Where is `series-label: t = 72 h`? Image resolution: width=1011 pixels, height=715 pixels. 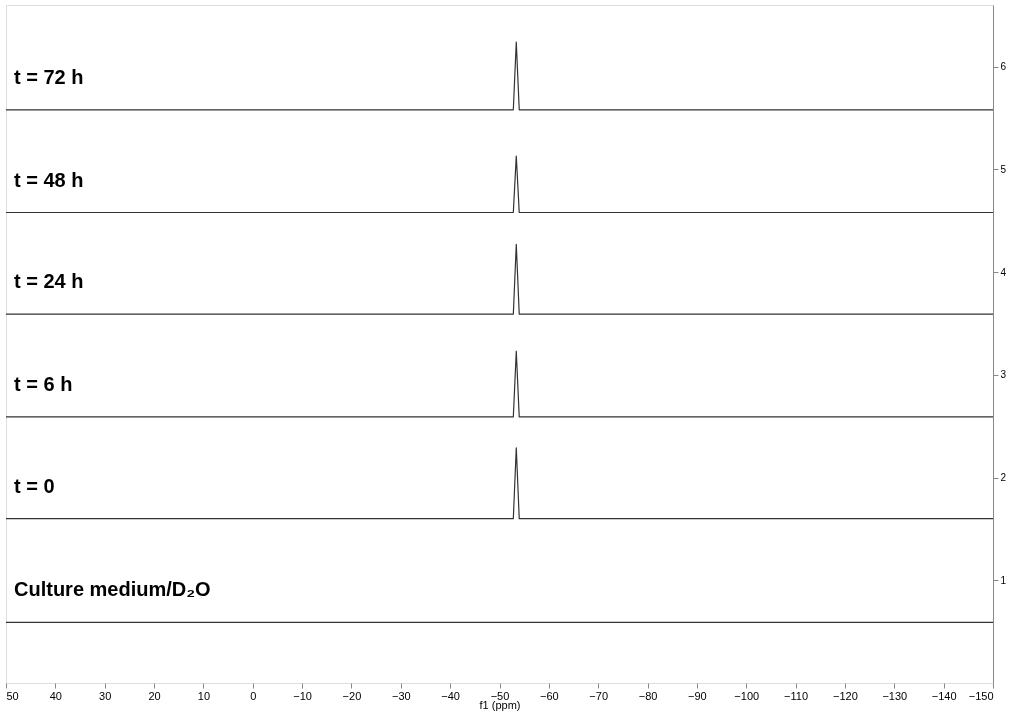 series-label: t = 72 h is located at coordinates (49, 76).